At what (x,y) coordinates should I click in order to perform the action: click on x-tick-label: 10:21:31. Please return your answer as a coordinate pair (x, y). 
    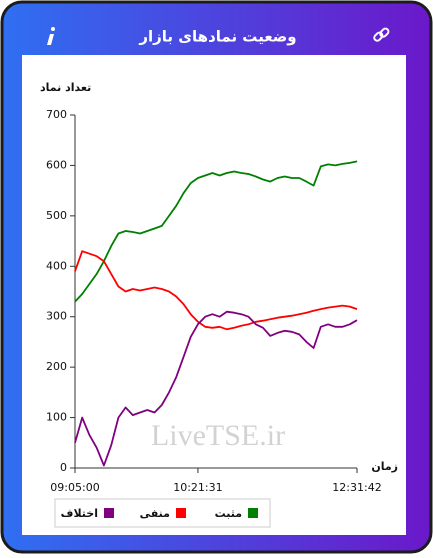
    Looking at the image, I should click on (197, 487).